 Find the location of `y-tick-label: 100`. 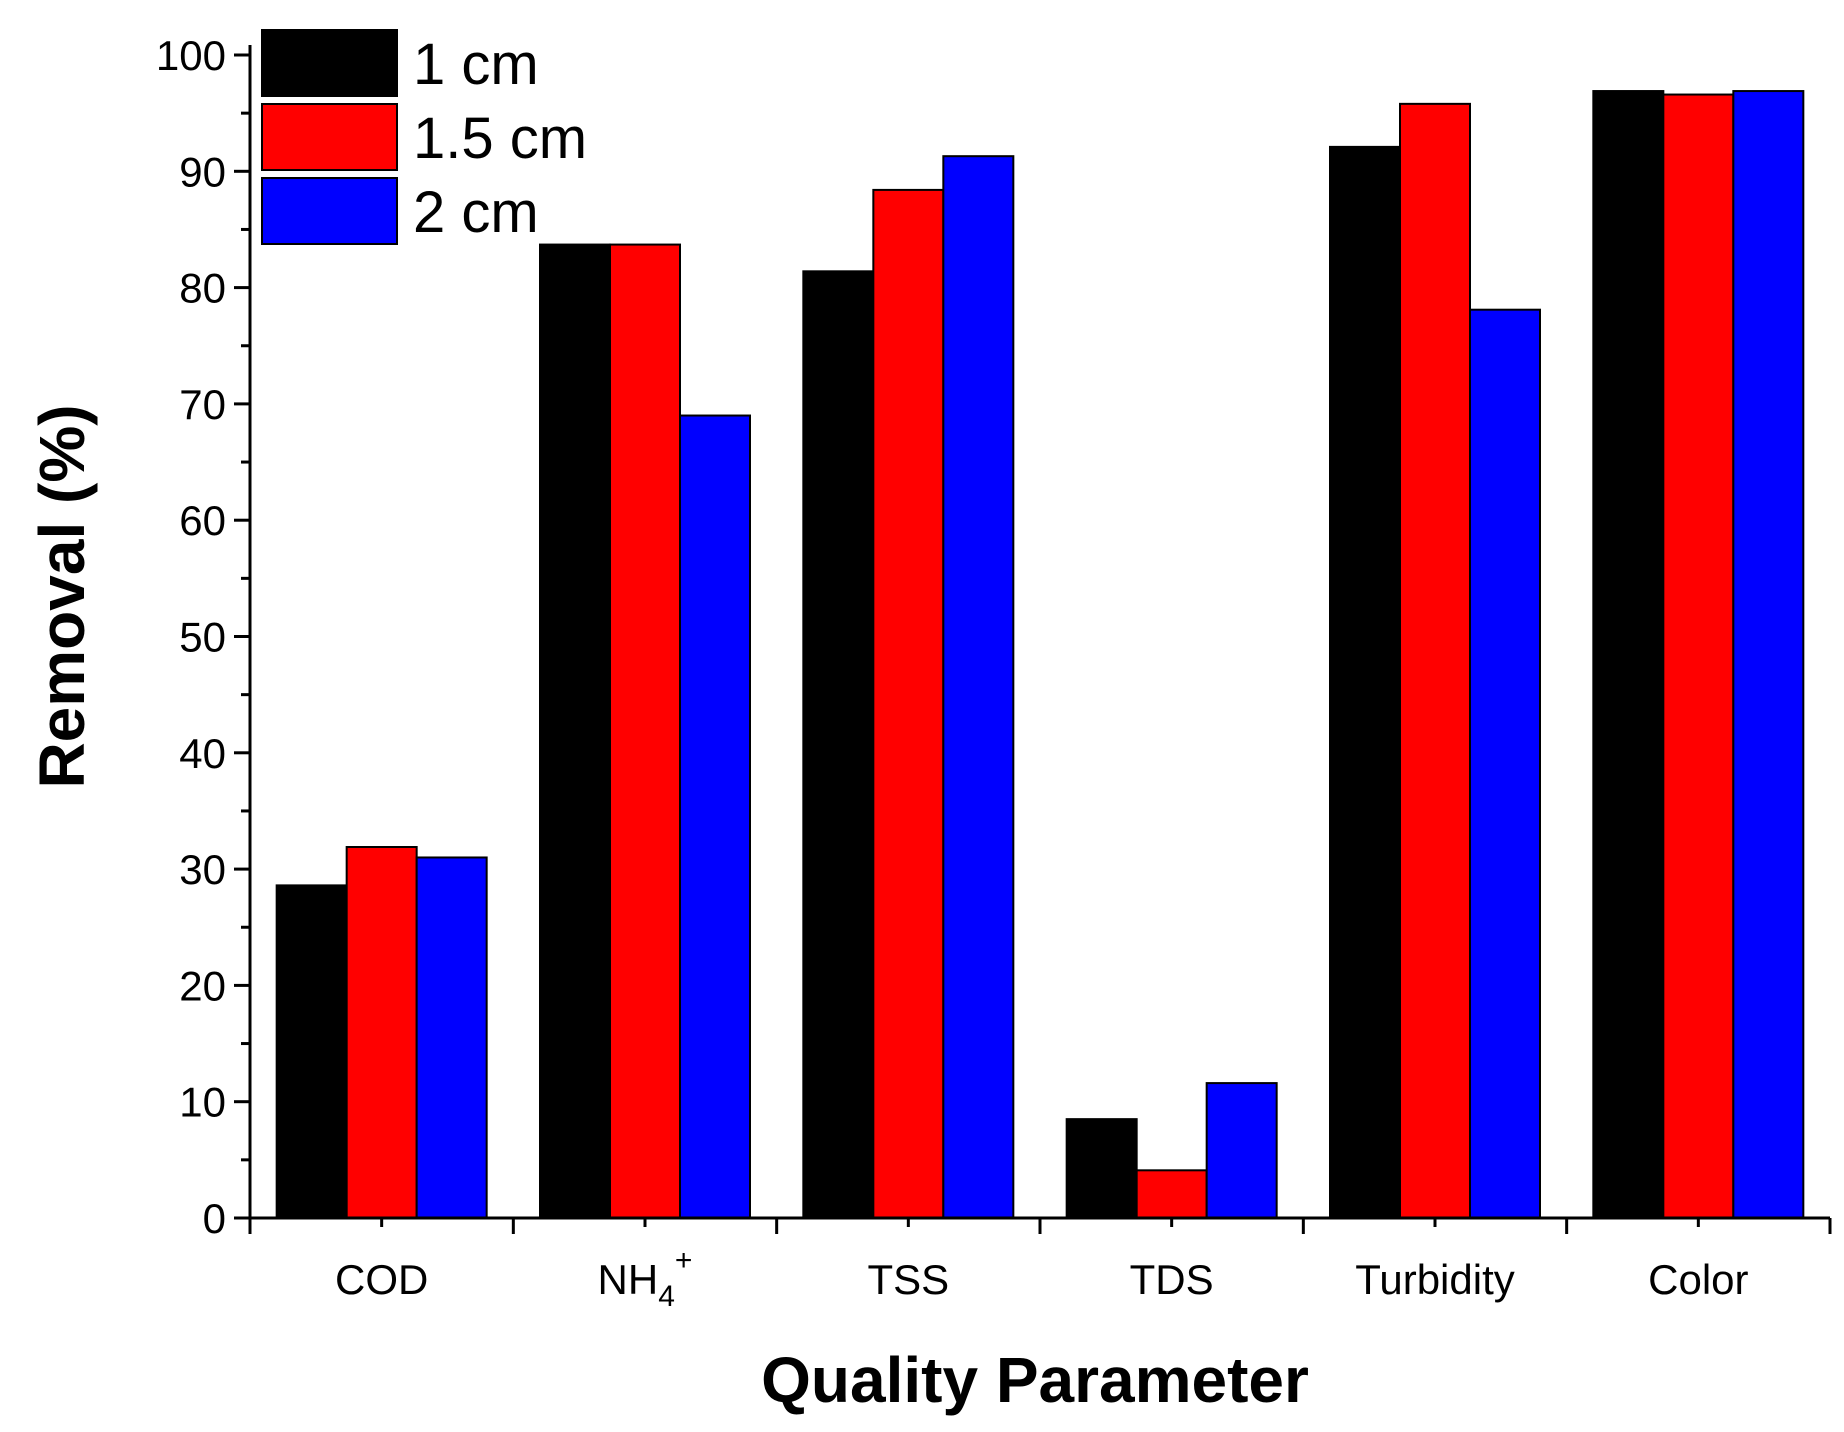

y-tick-label: 100 is located at coordinates (191, 55).